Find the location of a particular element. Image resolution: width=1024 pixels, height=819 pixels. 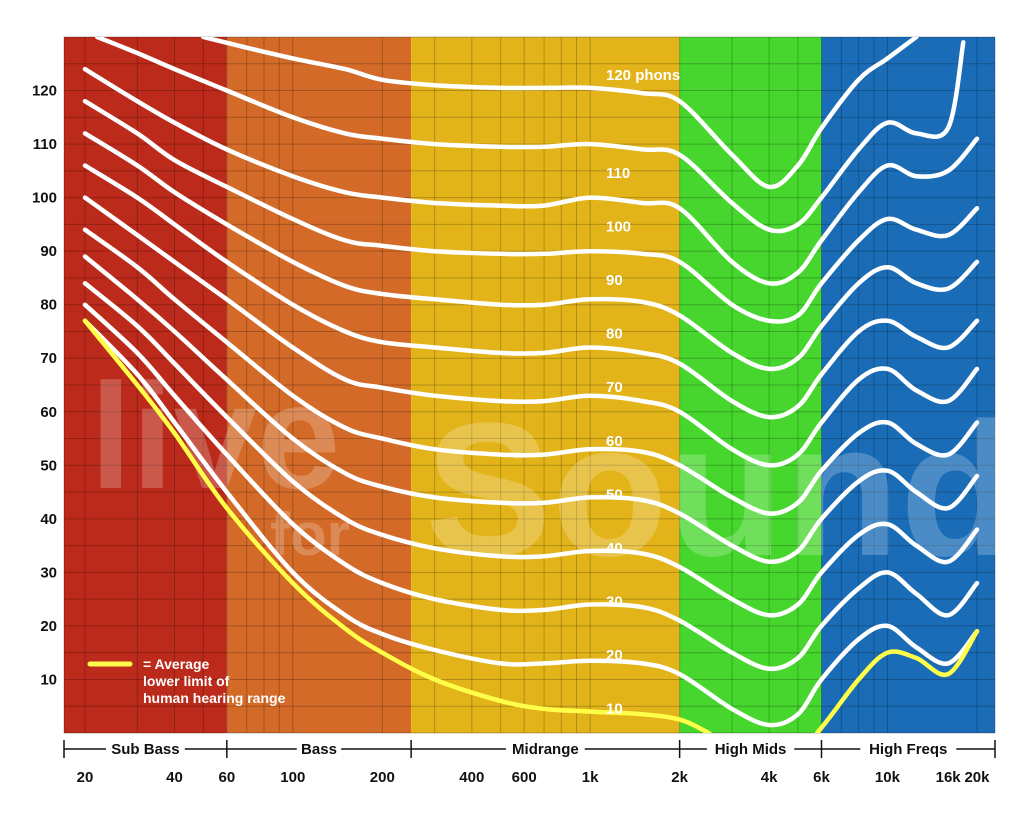

x-tick-1k: 1k is located at coordinates (590, 777).